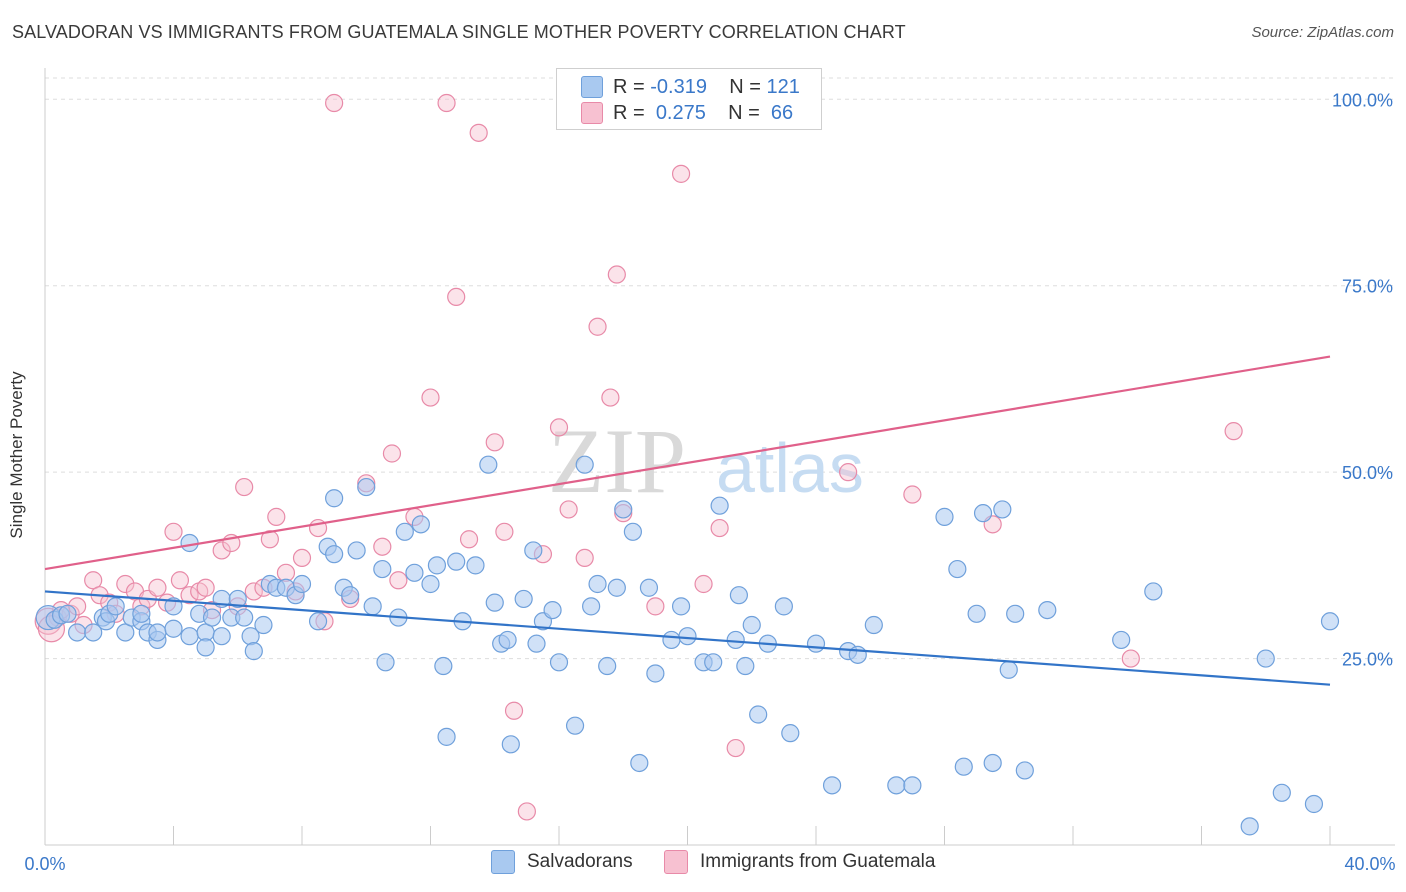  What do you see at coordinates (1322, 32) in the screenshot?
I see `source-credit: Source: ZipAtlas.com` at bounding box center [1322, 32].